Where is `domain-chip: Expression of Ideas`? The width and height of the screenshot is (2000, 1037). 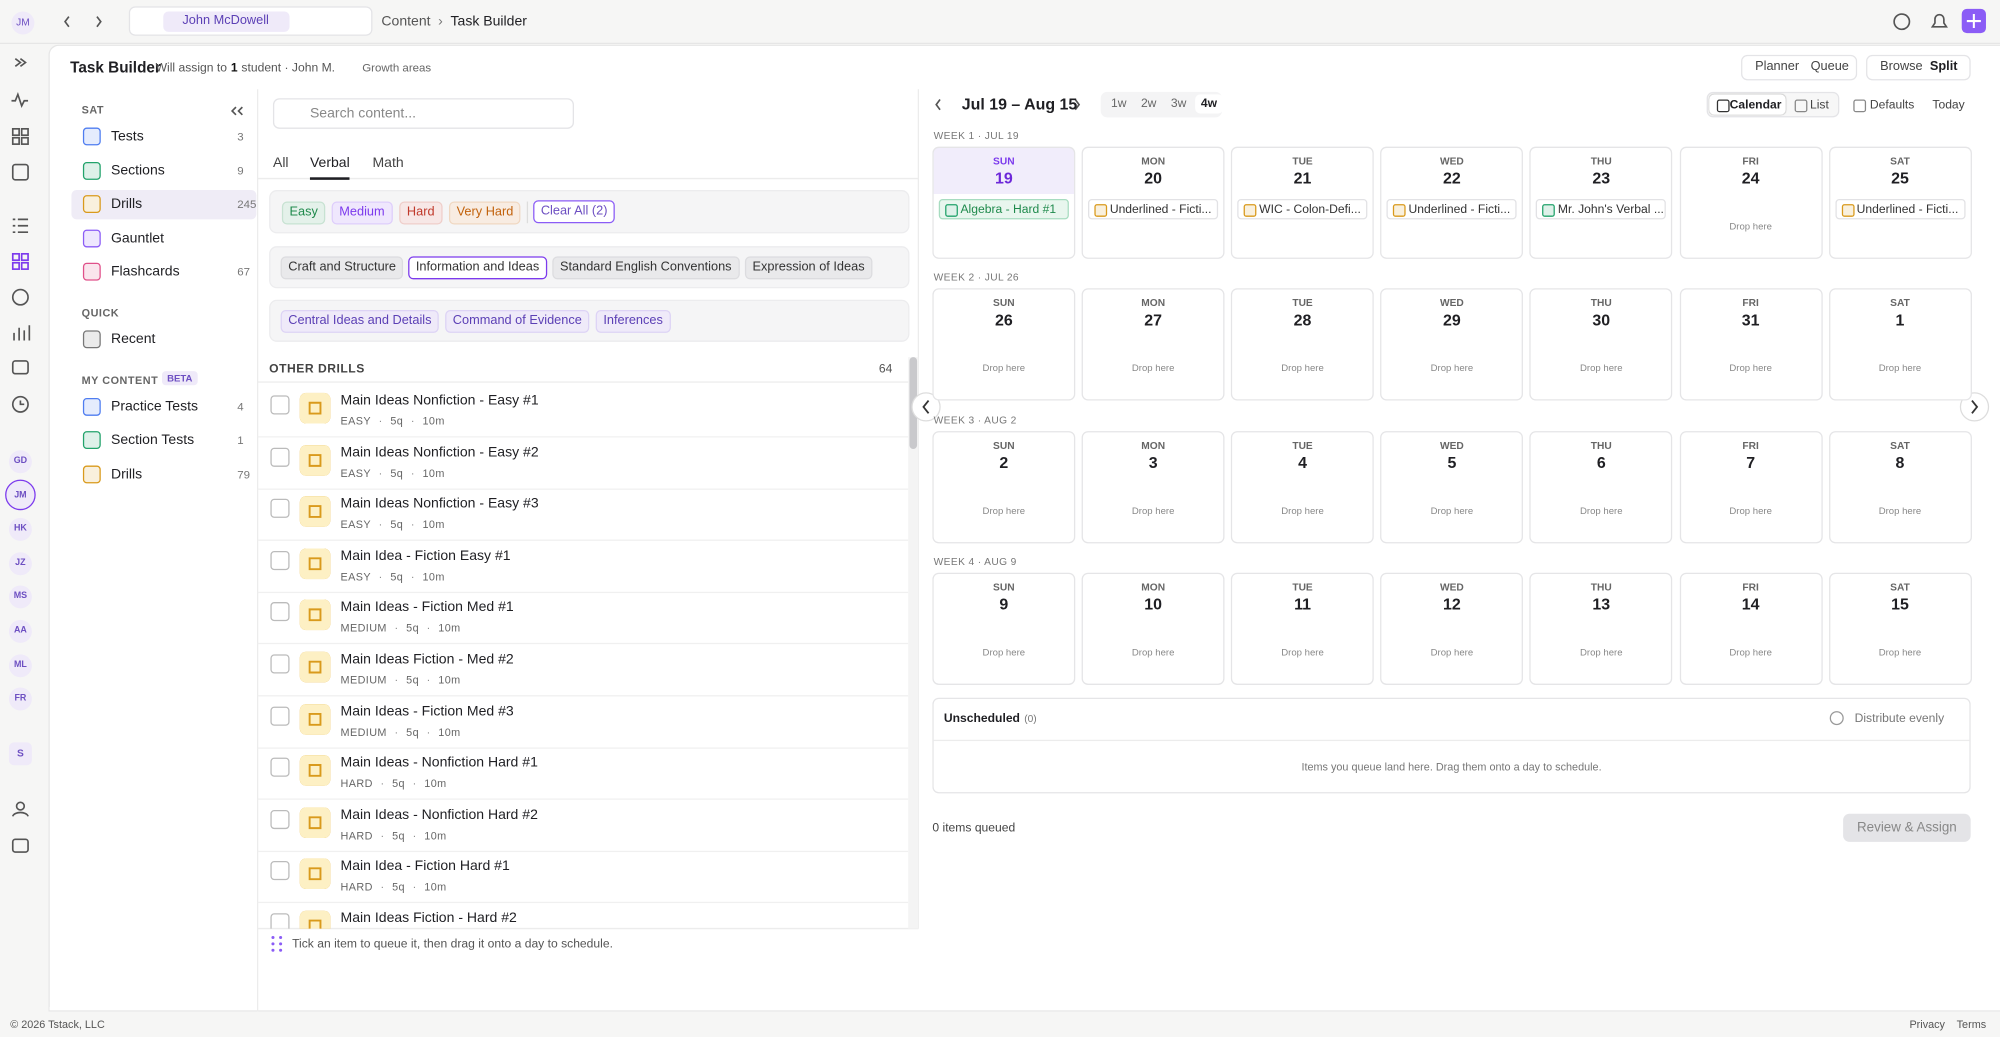
domain-chip: Expression of Ideas is located at coordinates (808, 268).